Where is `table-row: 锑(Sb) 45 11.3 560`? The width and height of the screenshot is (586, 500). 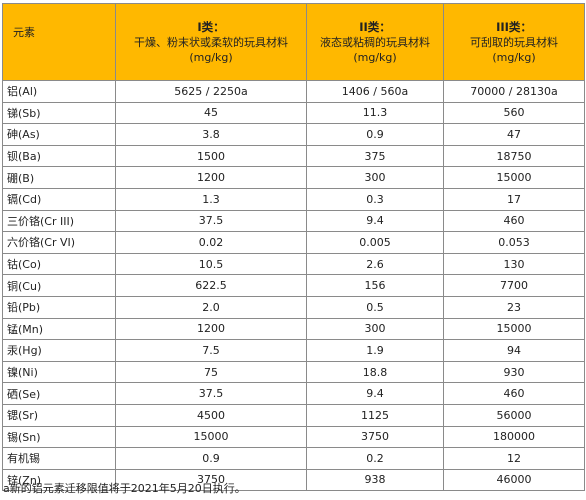 table-row: 锑(Sb) 45 11.3 560 is located at coordinates (293, 113).